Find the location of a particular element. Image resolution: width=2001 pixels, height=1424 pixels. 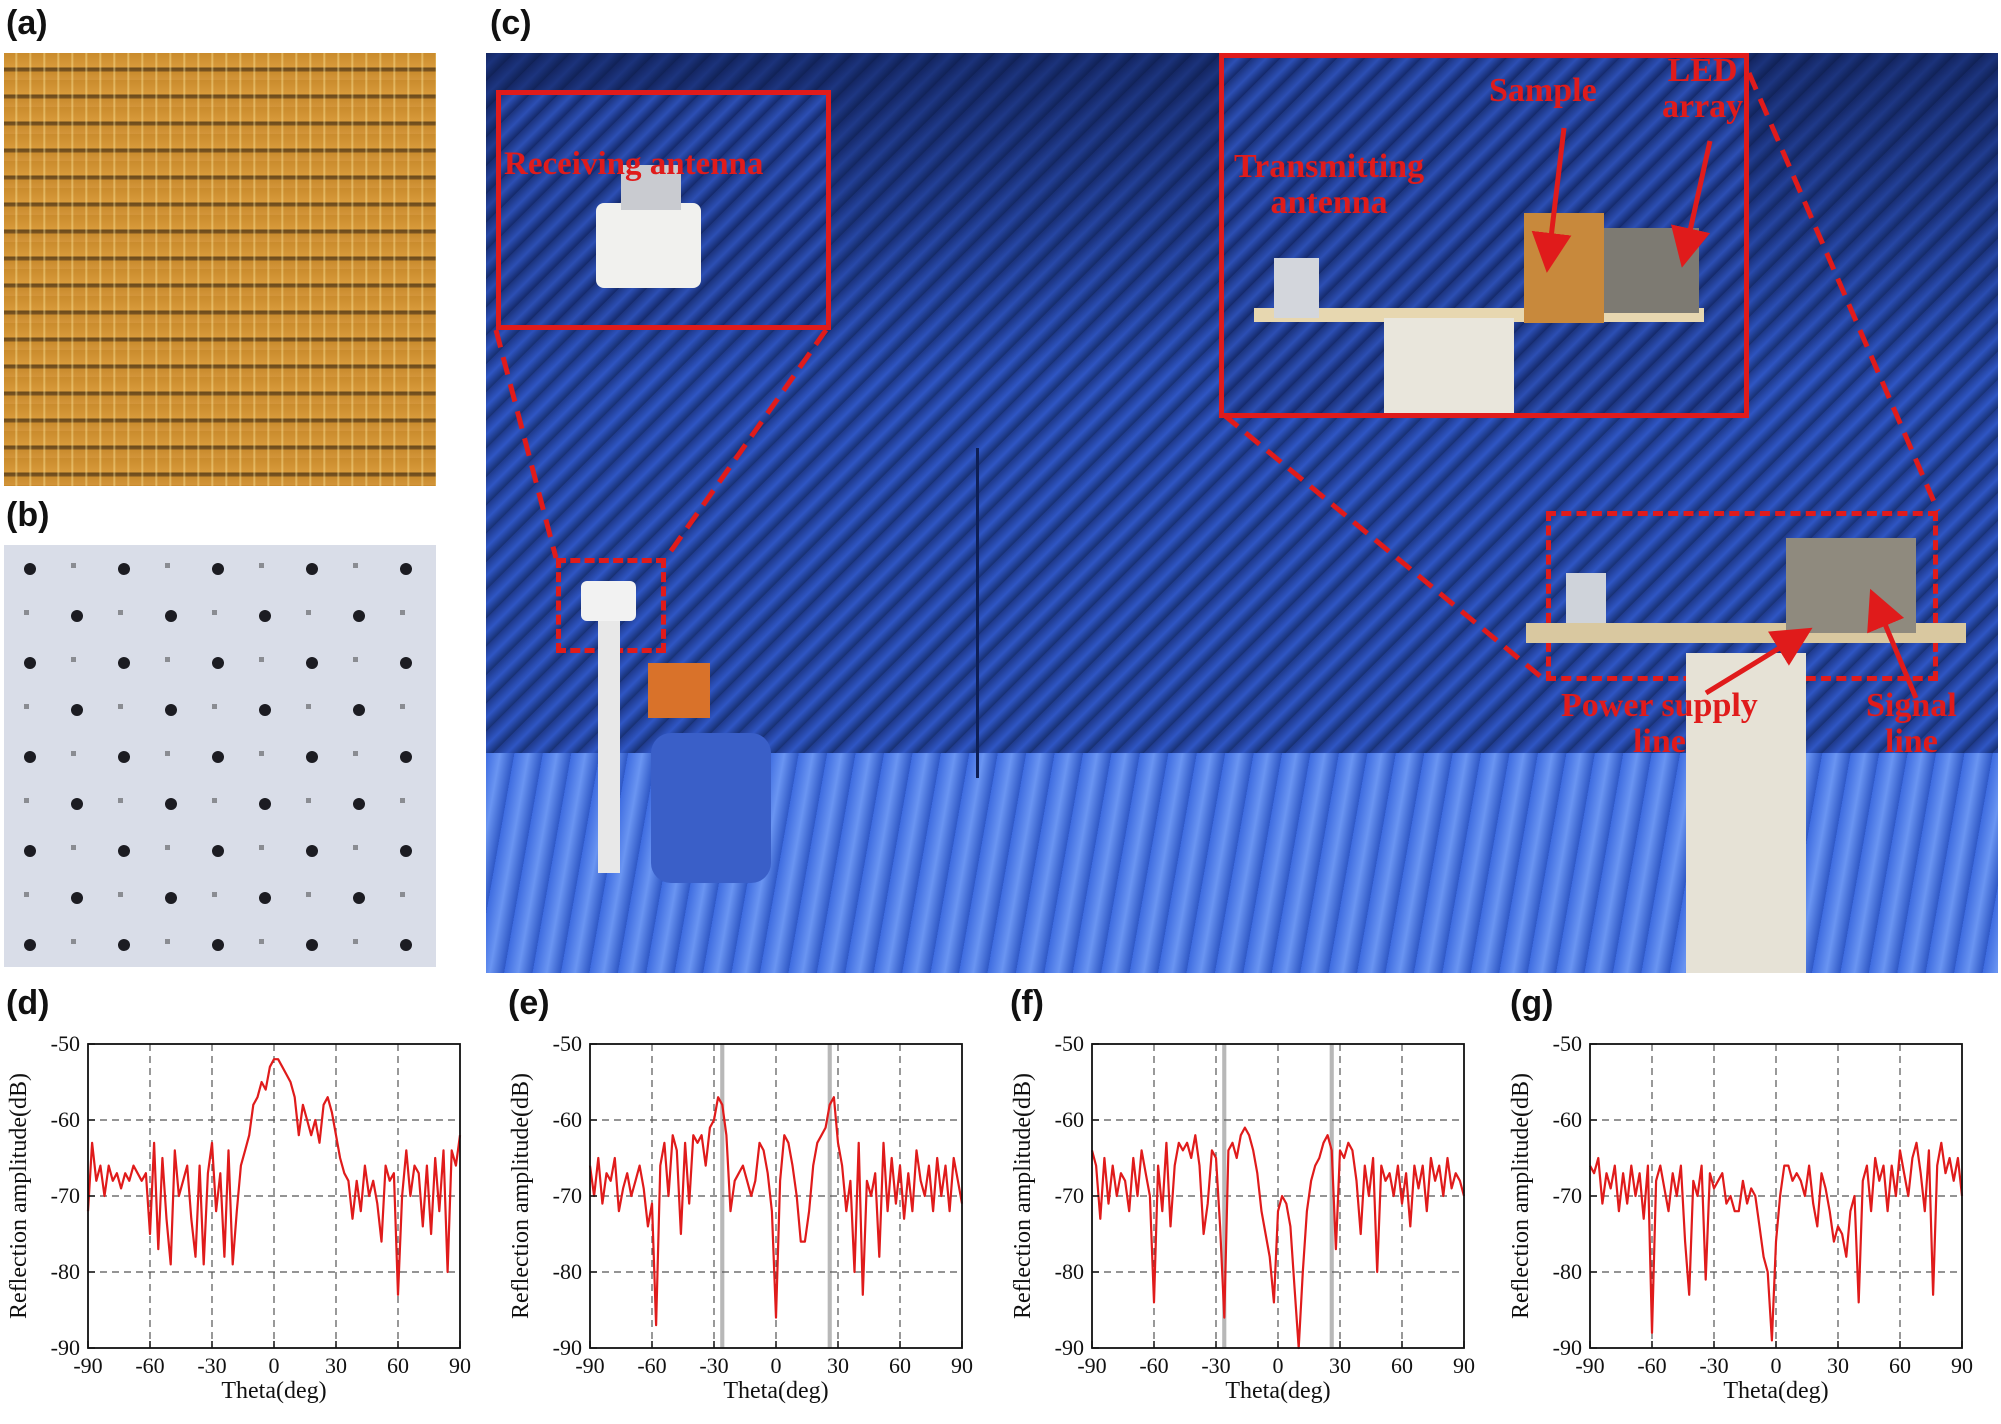

receiving-antenna-inset is located at coordinates (663, 210).